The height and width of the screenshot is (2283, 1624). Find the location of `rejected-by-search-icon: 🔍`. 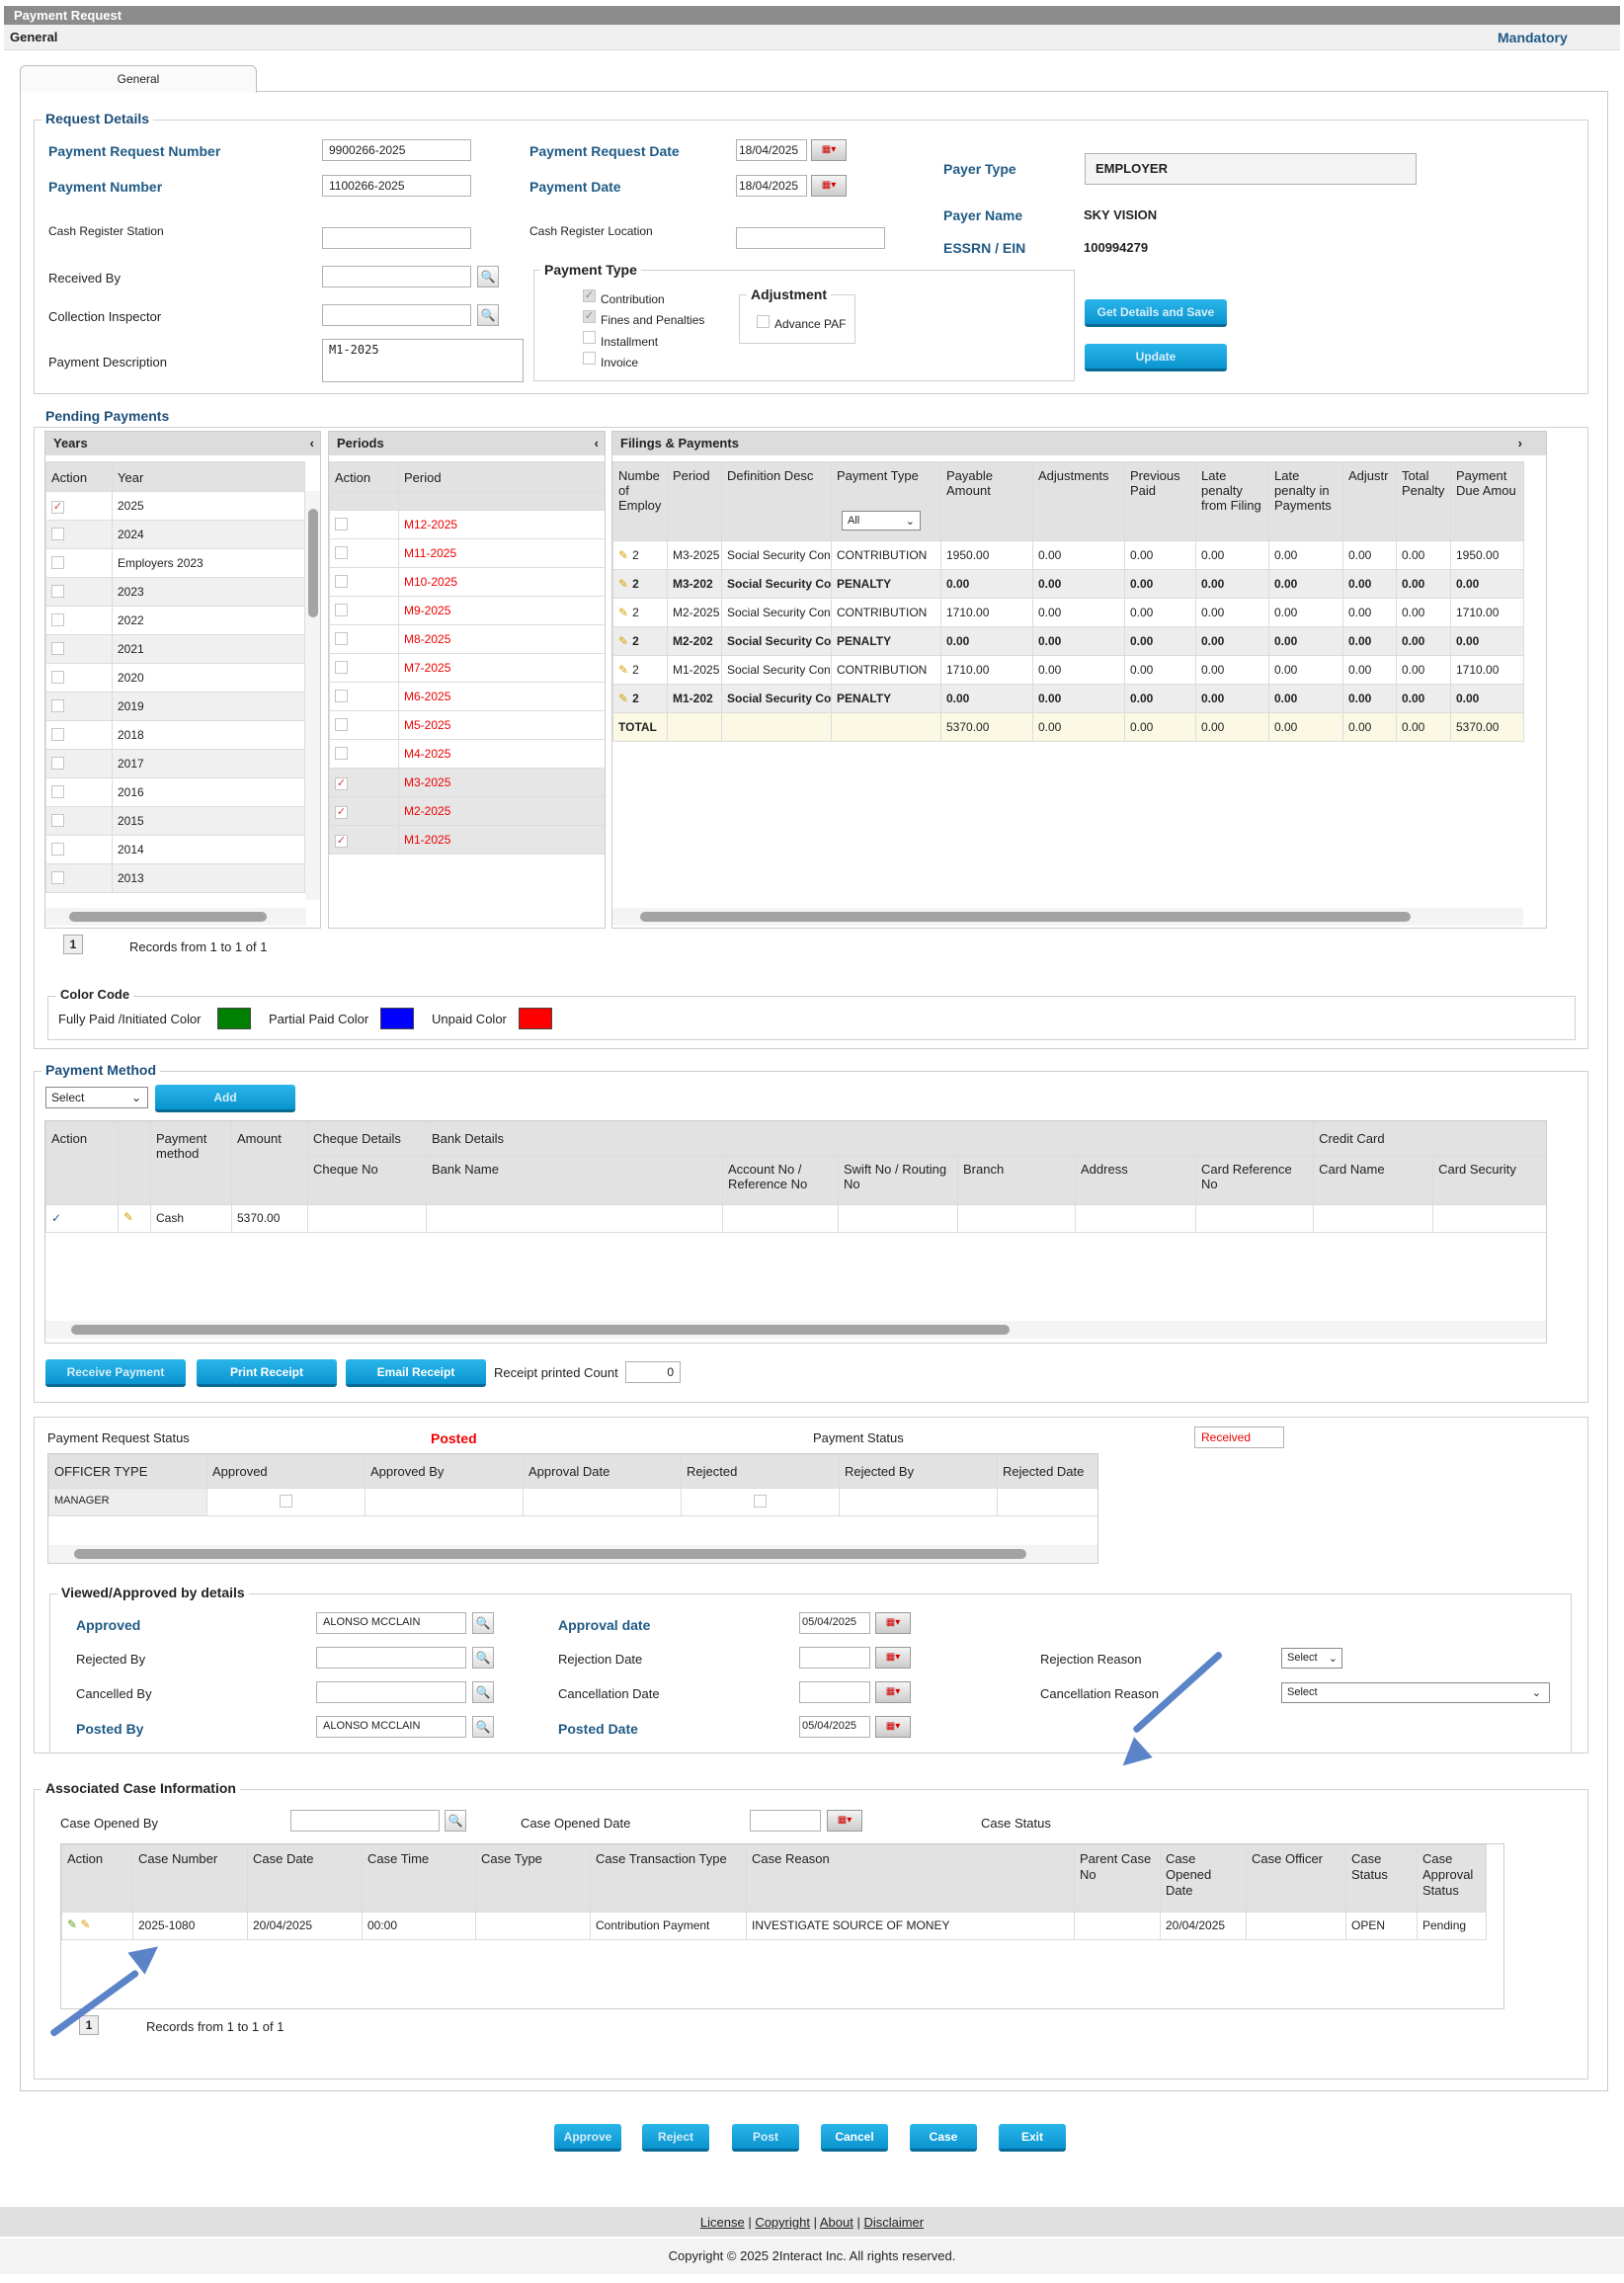

rejected-by-search-icon: 🔍 is located at coordinates (483, 1658).